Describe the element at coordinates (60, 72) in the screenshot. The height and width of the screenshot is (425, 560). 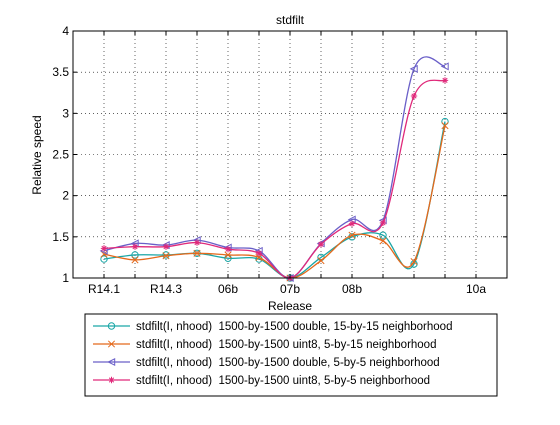
I see `y-tick-label: 3.5` at that location.